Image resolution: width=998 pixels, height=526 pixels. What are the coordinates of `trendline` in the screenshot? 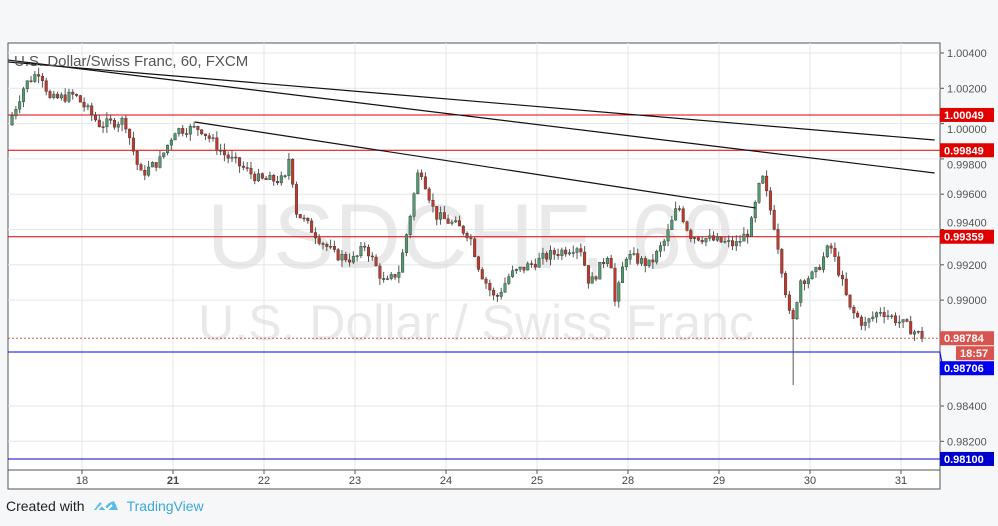 It's located at (475, 165).